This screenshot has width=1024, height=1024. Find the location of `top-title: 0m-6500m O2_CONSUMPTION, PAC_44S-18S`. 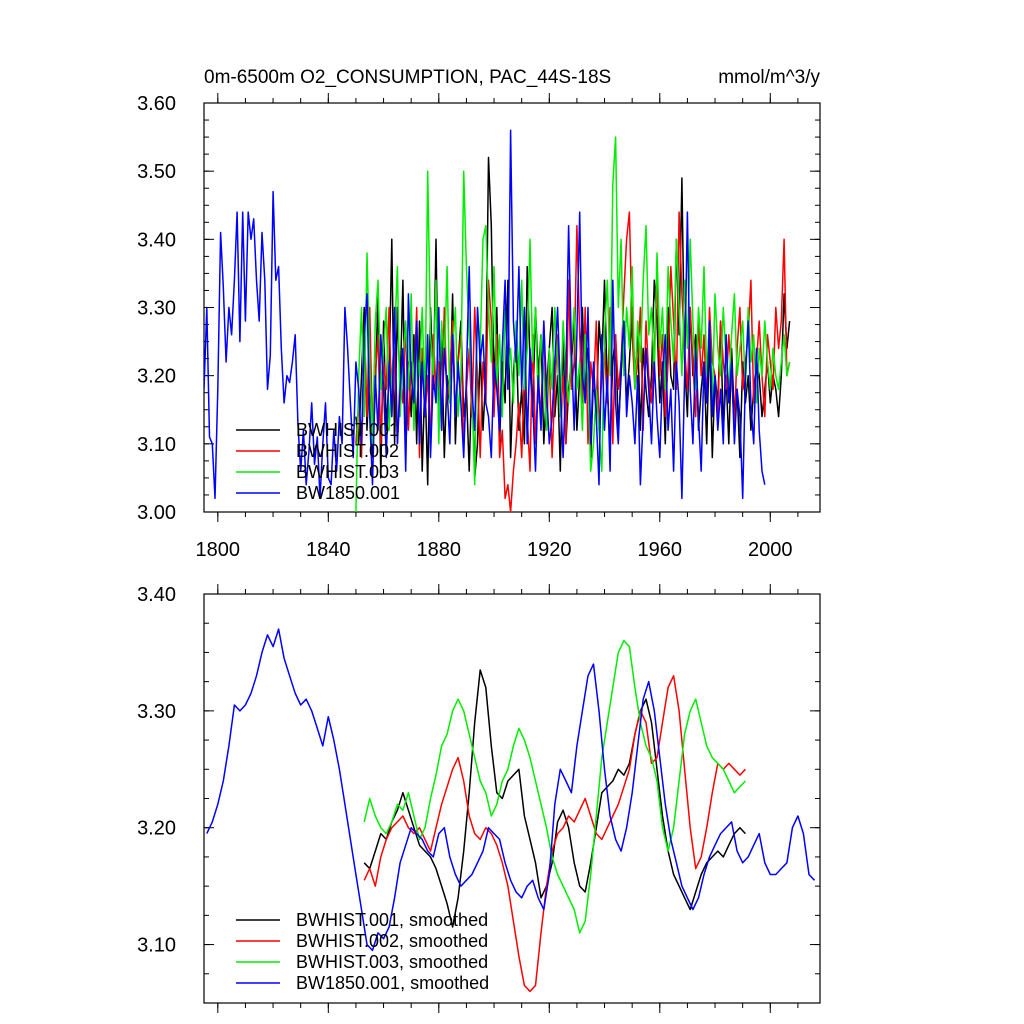

top-title: 0m-6500m O2_CONSUMPTION, PAC_44S-18S is located at coordinates (407, 77).